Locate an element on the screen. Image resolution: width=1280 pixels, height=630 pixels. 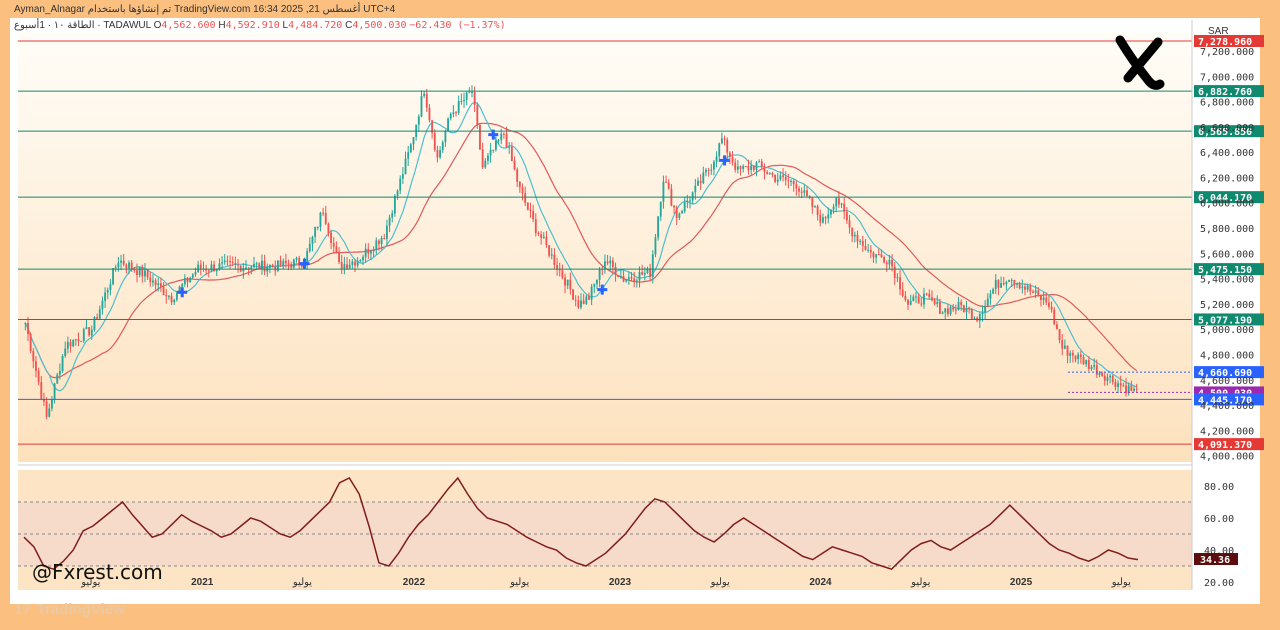
x-tick-label: يوليو is located at coordinates (90, 582).